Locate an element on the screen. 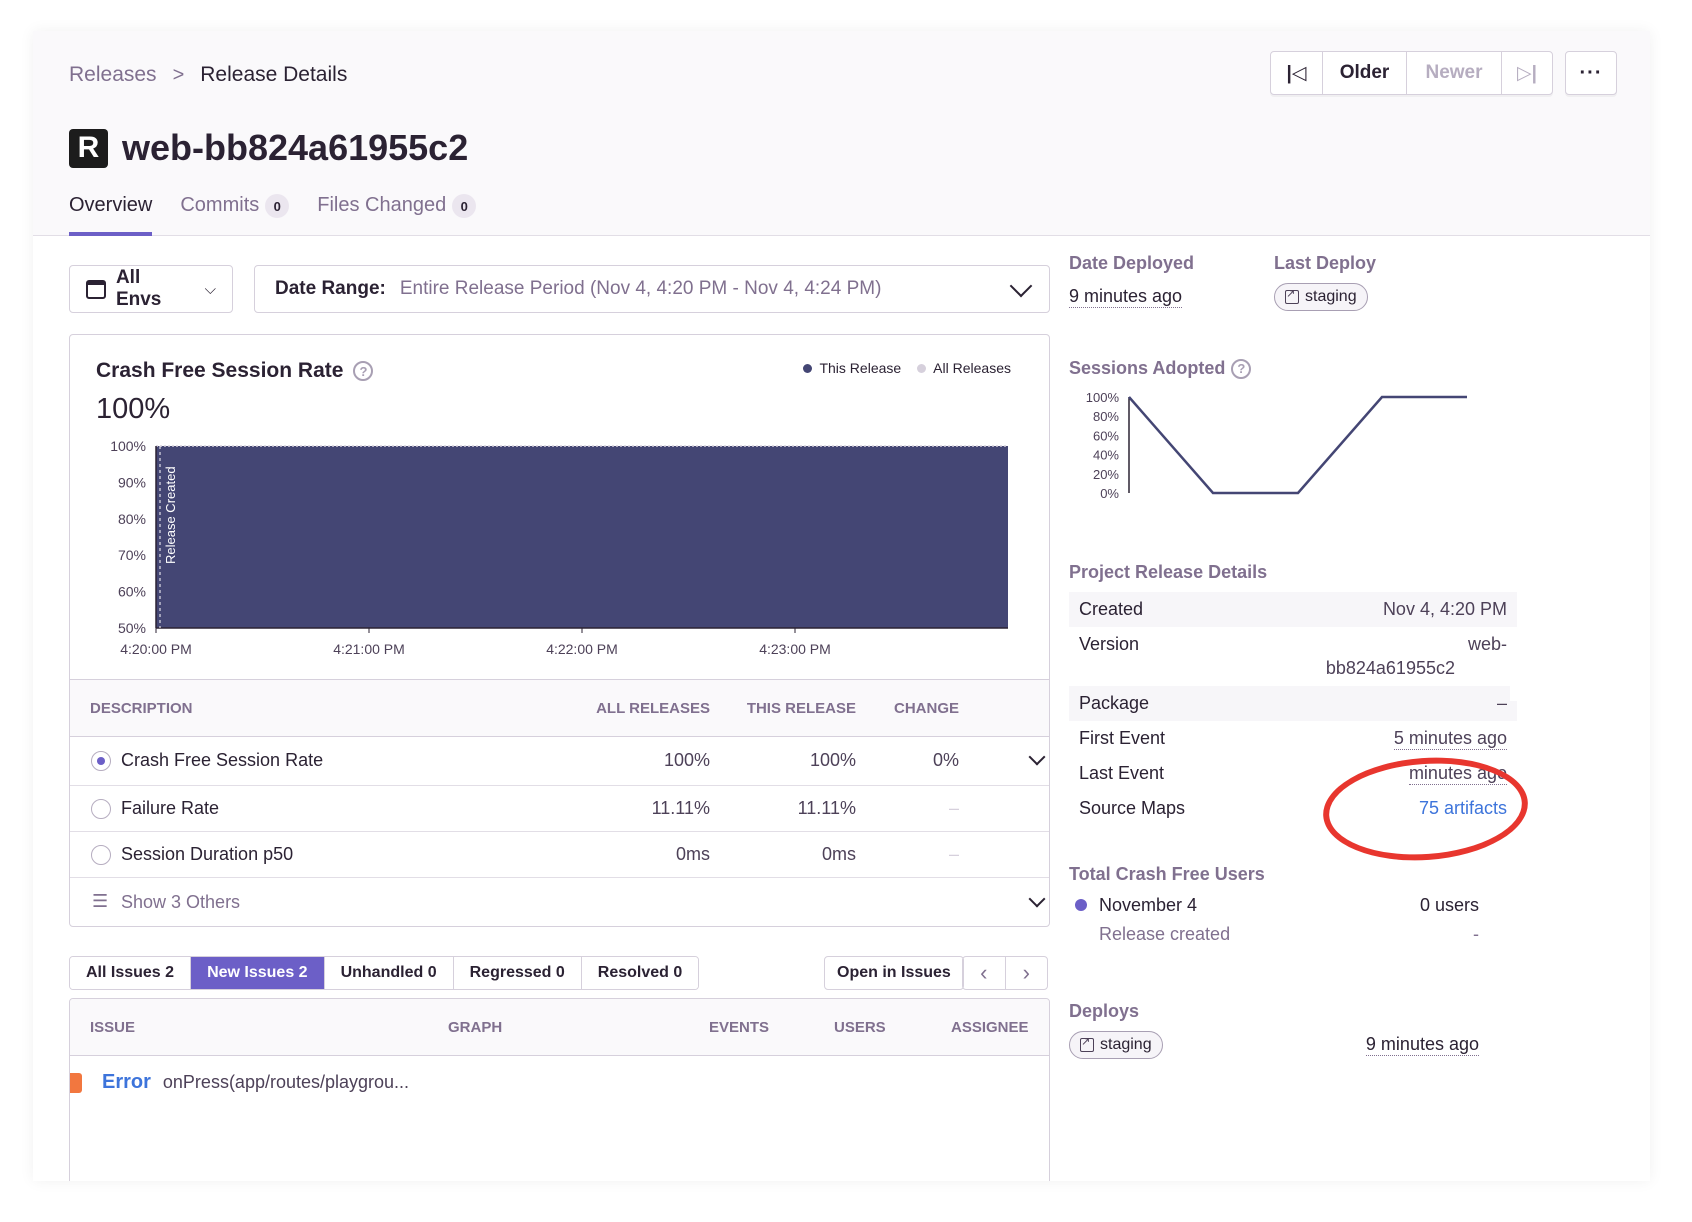  legend-item-this-release: This Release is located at coordinates (852, 368).